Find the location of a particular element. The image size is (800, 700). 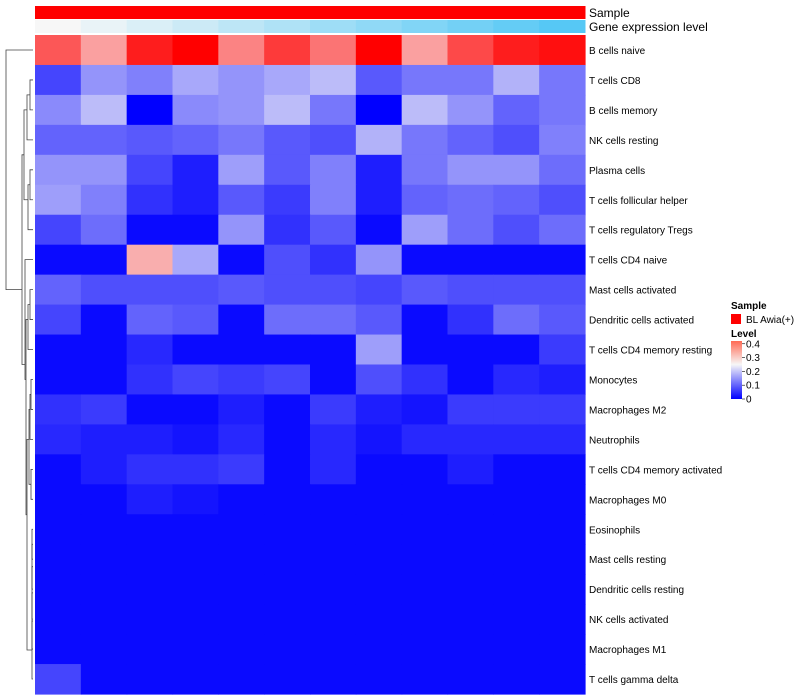

row-label: Macrophages M2 is located at coordinates (628, 410).